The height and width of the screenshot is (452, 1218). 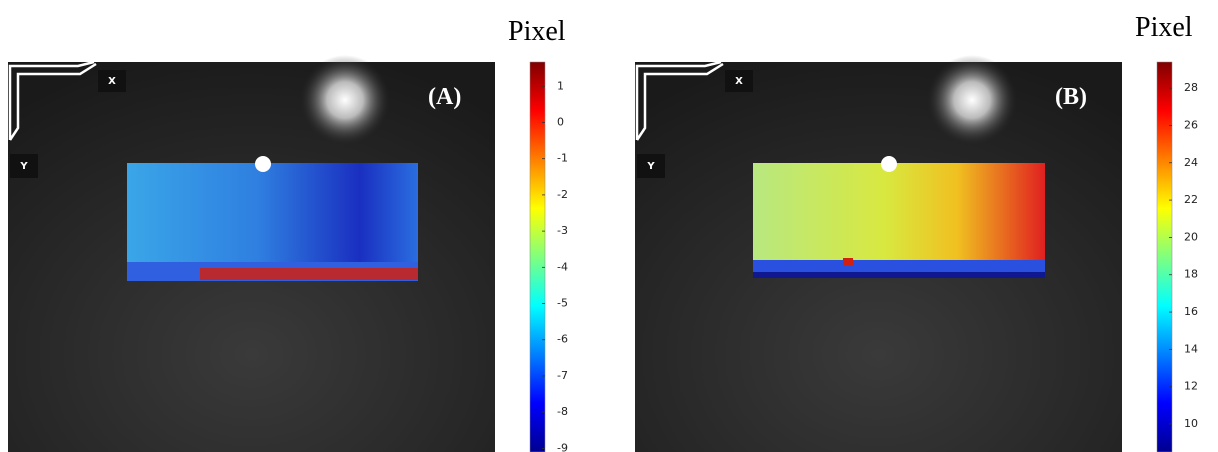 I want to click on colorbar-tick-label: 28, so click(x=1191, y=87).